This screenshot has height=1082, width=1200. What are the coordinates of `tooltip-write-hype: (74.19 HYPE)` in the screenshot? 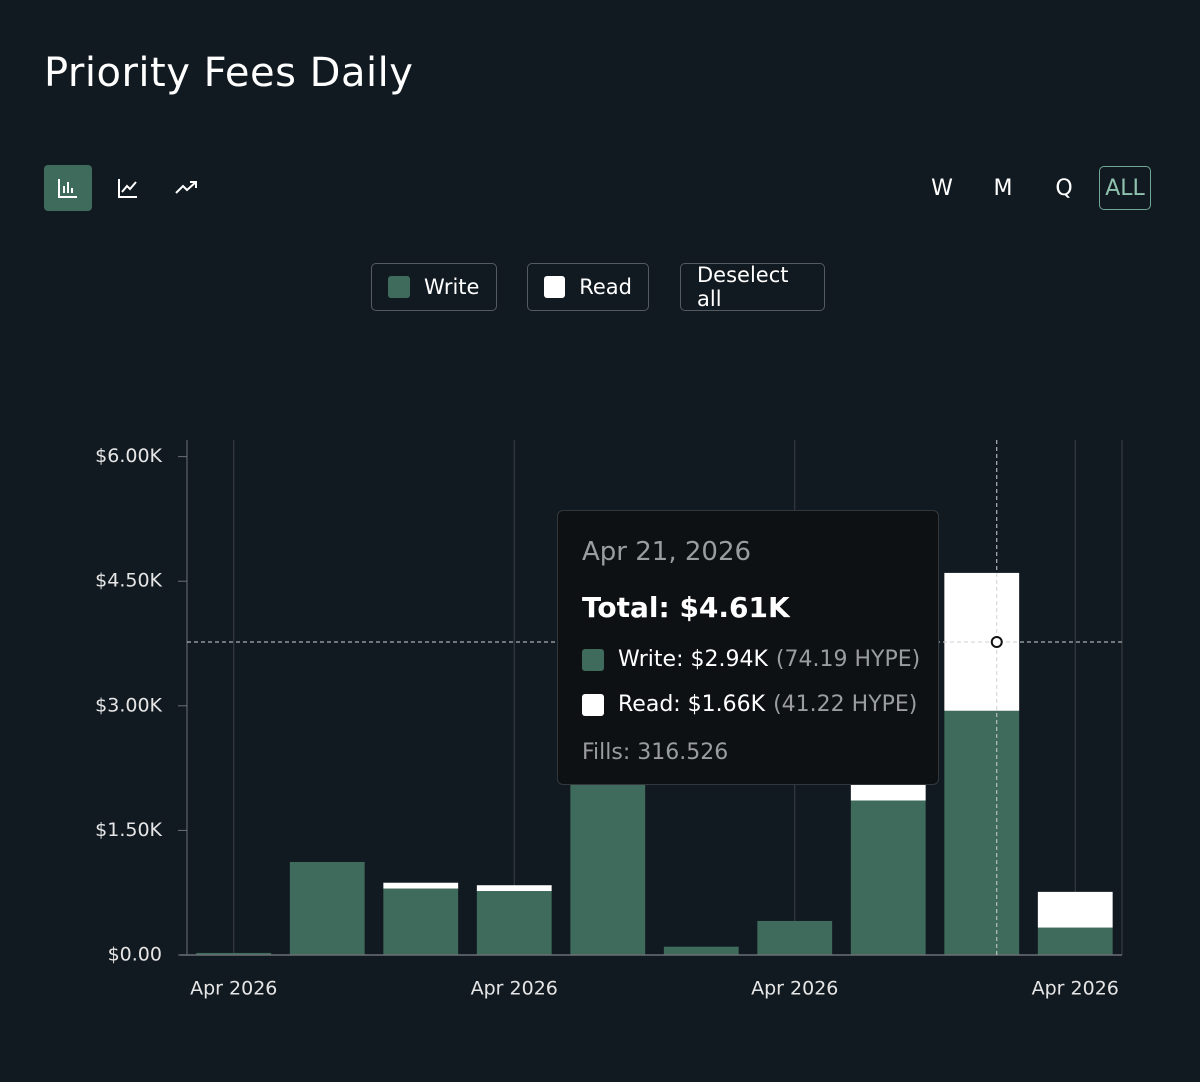 It's located at (848, 659).